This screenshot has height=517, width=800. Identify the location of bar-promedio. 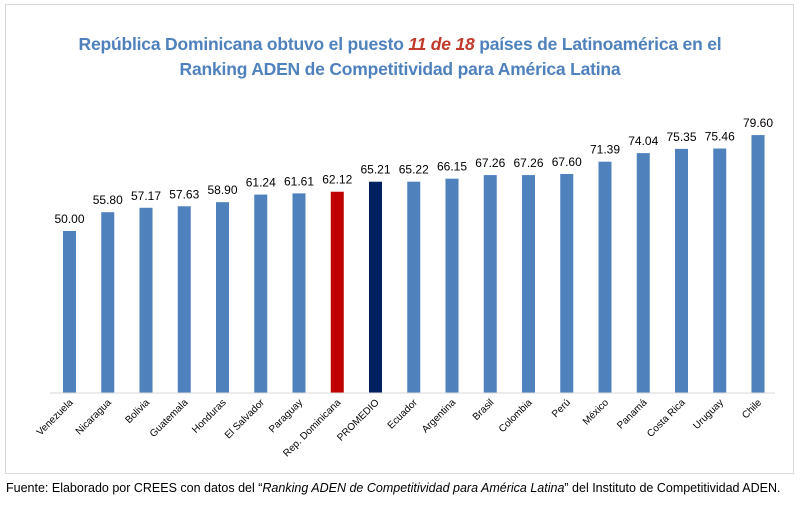
(375, 287).